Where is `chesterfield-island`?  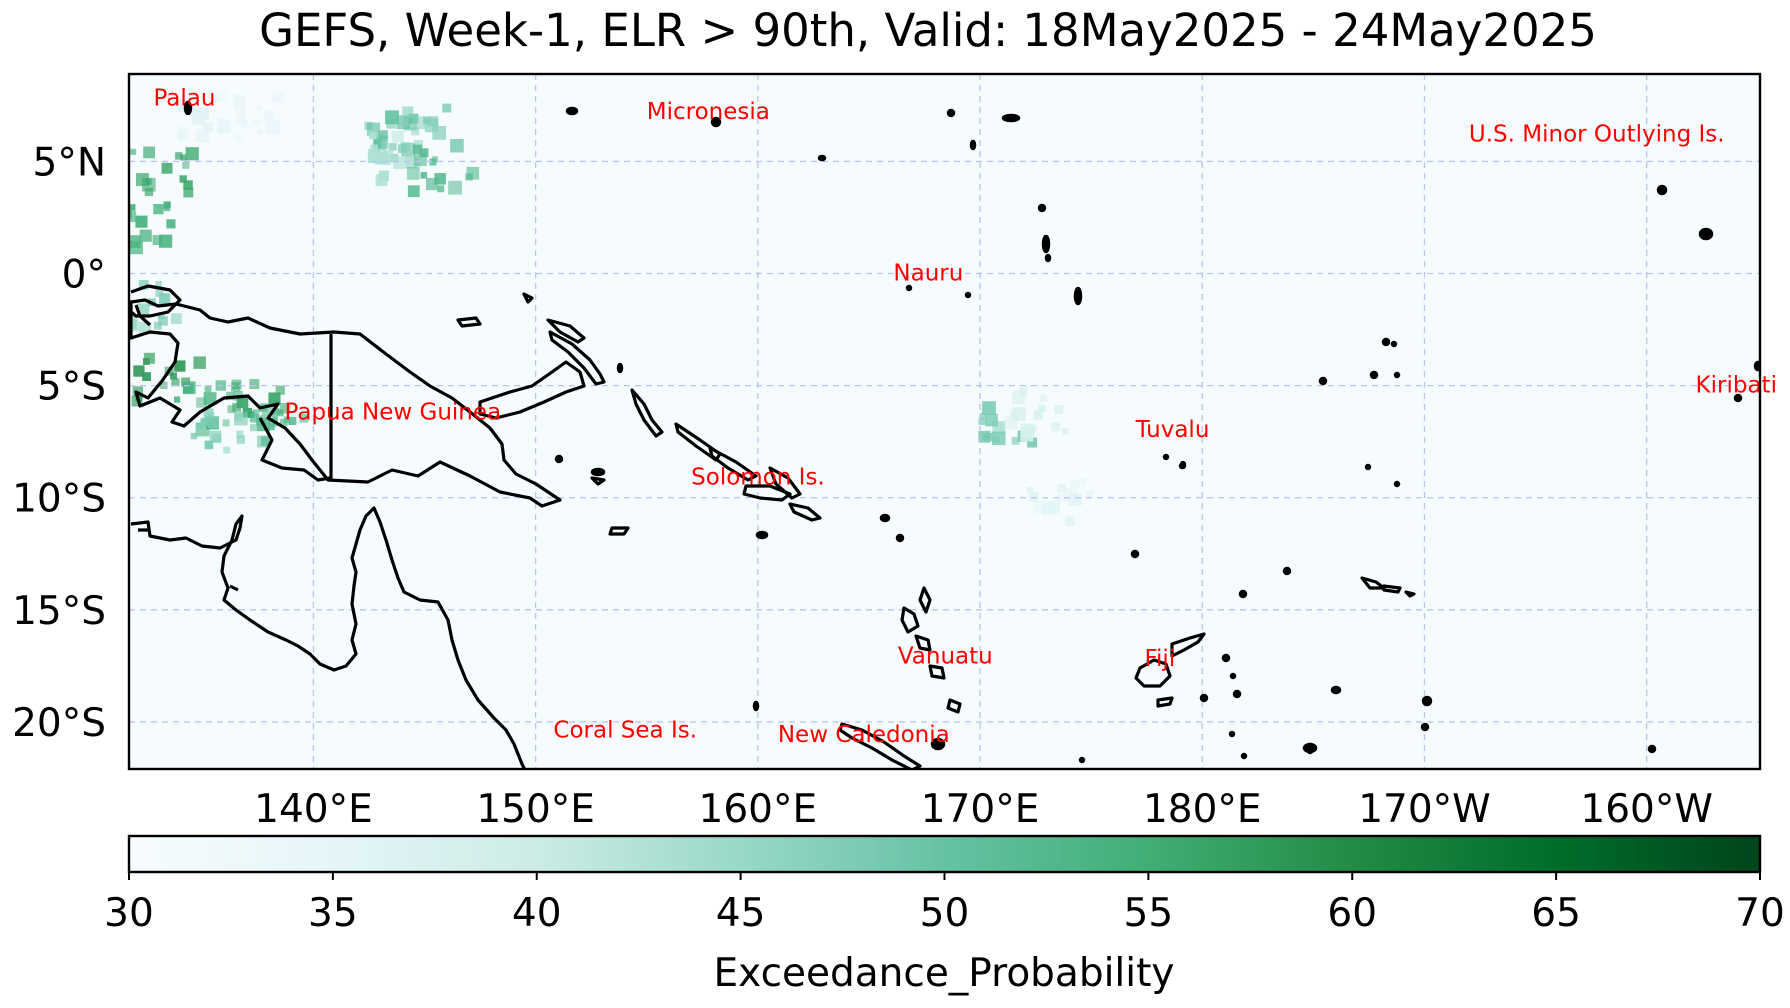 chesterfield-island is located at coordinates (756, 706).